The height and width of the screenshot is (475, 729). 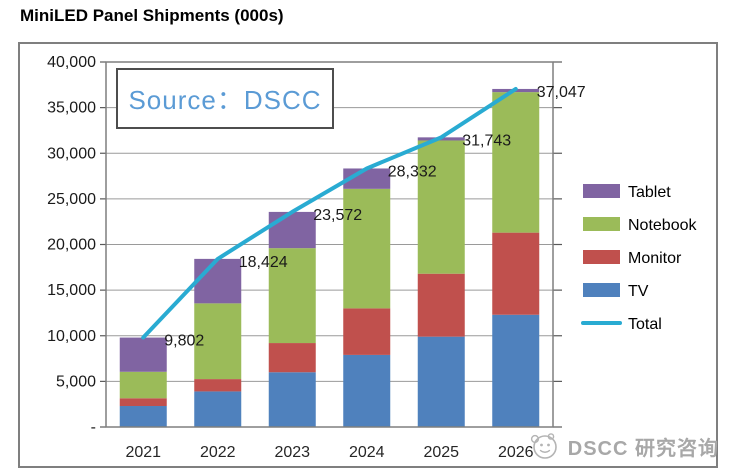 I want to click on brand-watermark: DSCC 研究咨询, so click(x=623, y=446).